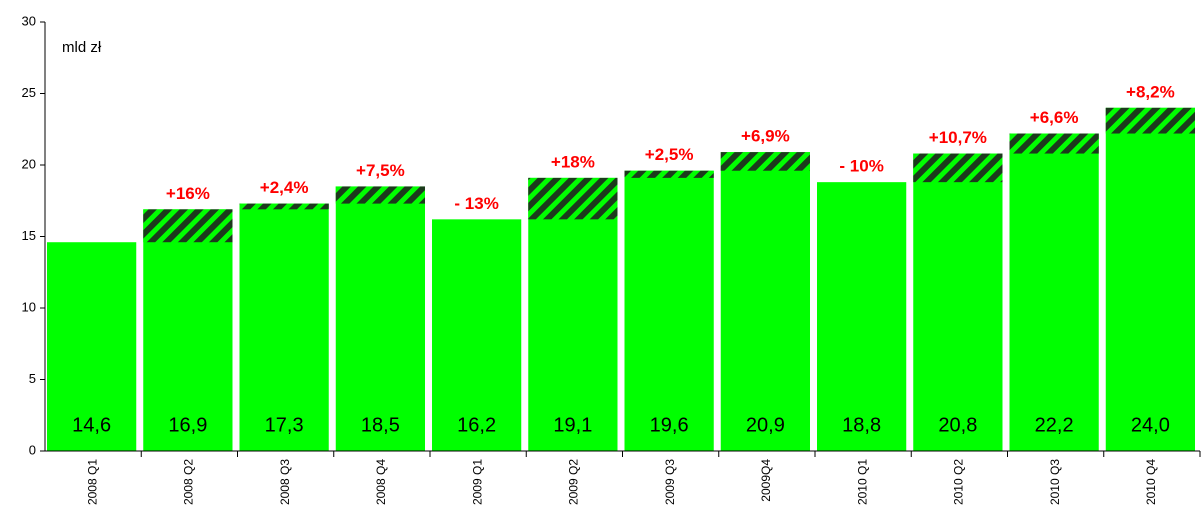 The width and height of the screenshot is (1203, 527). Describe the element at coordinates (1054, 117) in the screenshot. I see `change-label: +6,6%` at that location.